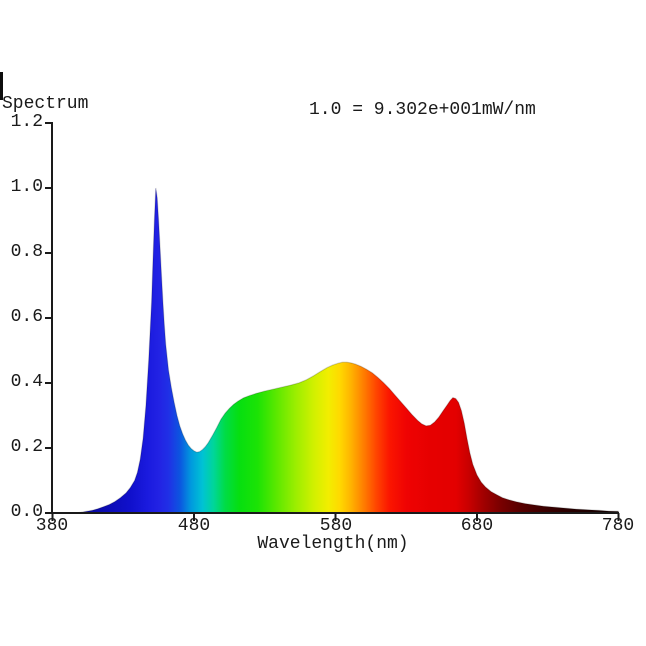 The height and width of the screenshot is (646, 646). Describe the element at coordinates (336, 526) in the screenshot. I see `x-tick-label: 580` at that location.